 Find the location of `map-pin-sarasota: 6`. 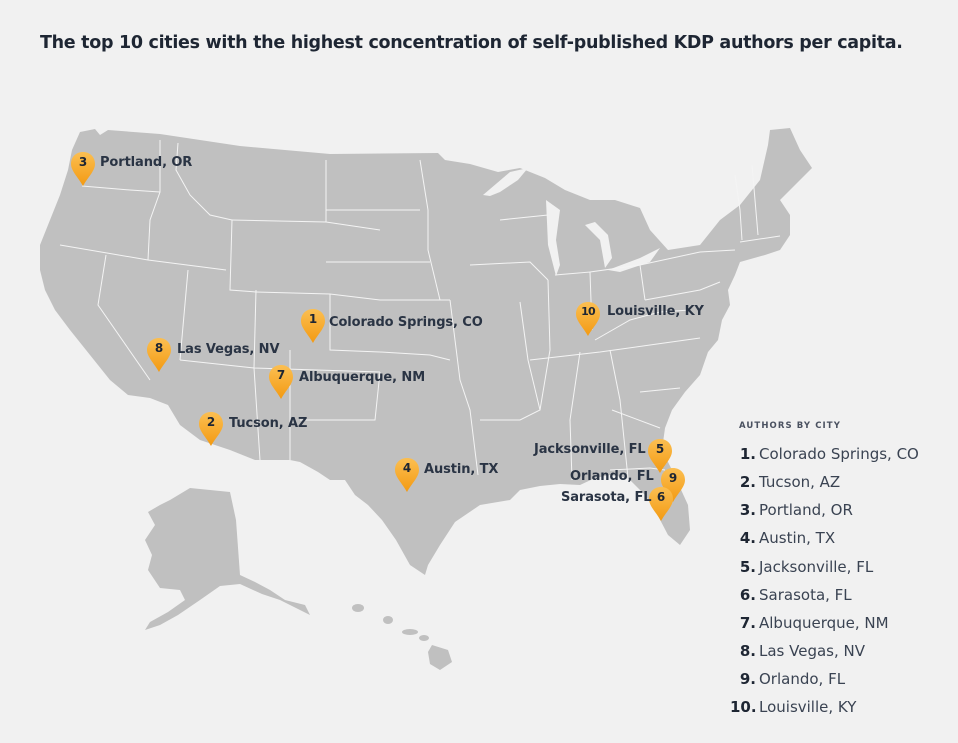

map-pin-sarasota: 6 is located at coordinates (661, 504).